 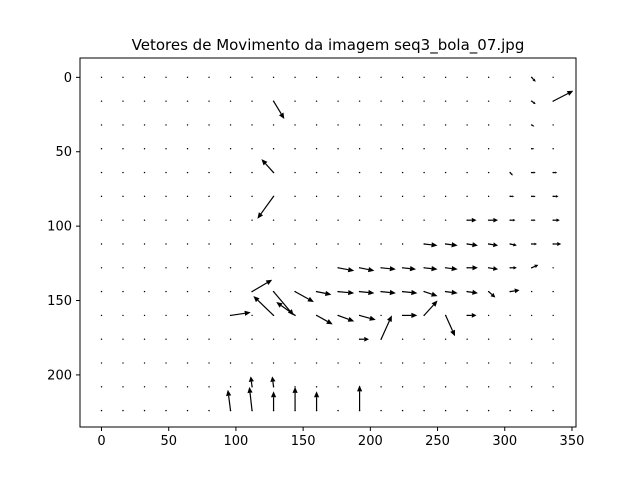 I want to click on x-tick-label: 0, so click(x=101, y=441).